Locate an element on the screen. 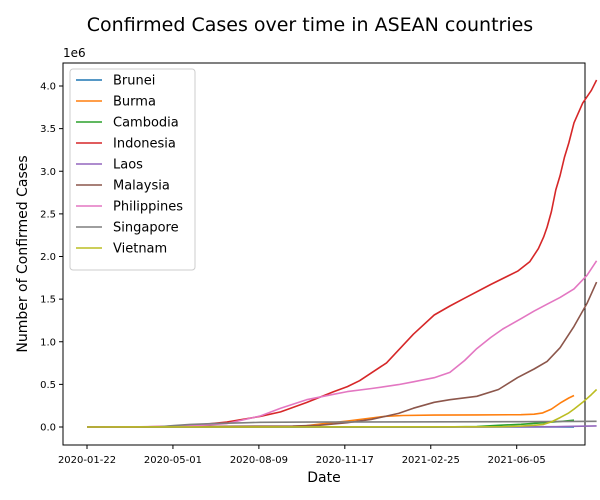 The height and width of the screenshot is (500, 600). y-axis-label: Number of Confirmed Cases is located at coordinates (23, 253).